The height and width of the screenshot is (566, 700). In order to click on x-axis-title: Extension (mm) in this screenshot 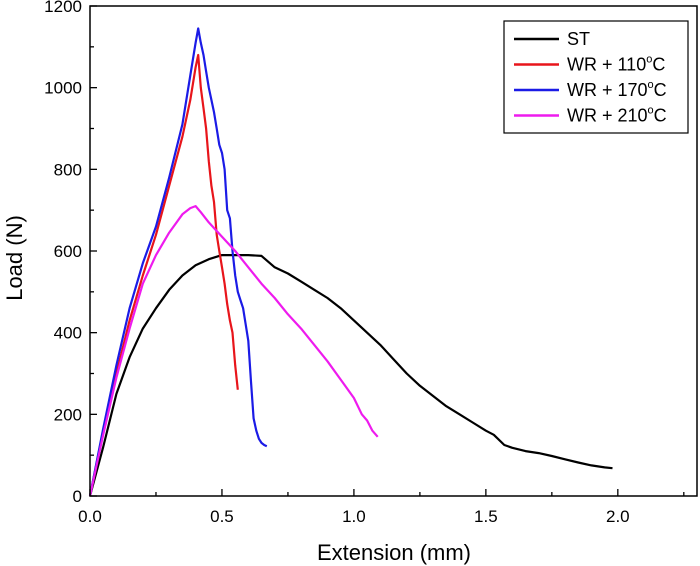, I will do `click(394, 552)`.